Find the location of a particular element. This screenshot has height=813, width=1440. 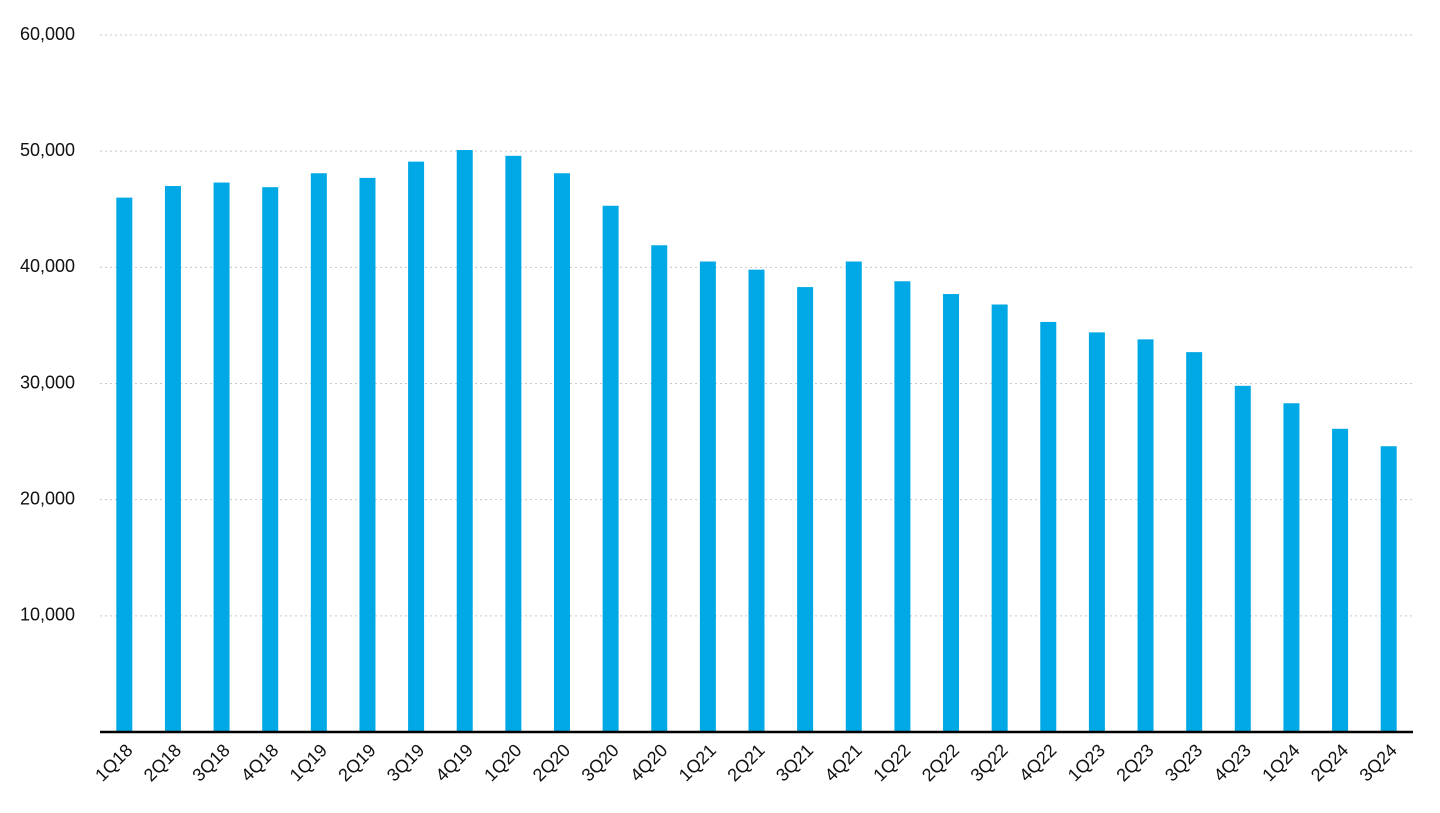

y-tick-label: 20,000 is located at coordinates (47, 498).